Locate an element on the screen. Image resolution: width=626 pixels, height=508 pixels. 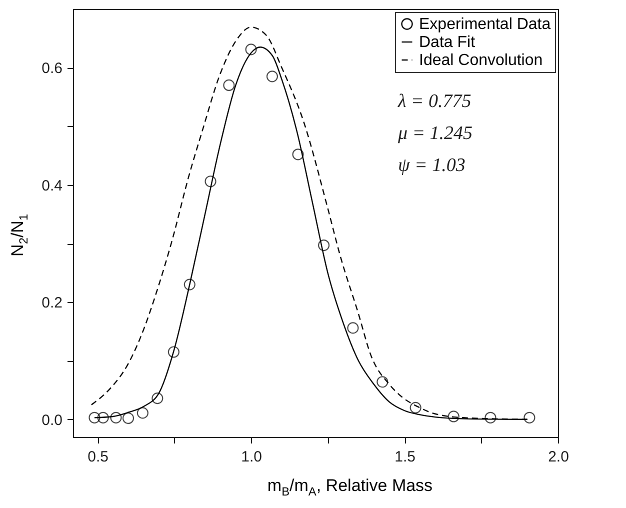
y-tick-label: 0.2 is located at coordinates (52, 303).